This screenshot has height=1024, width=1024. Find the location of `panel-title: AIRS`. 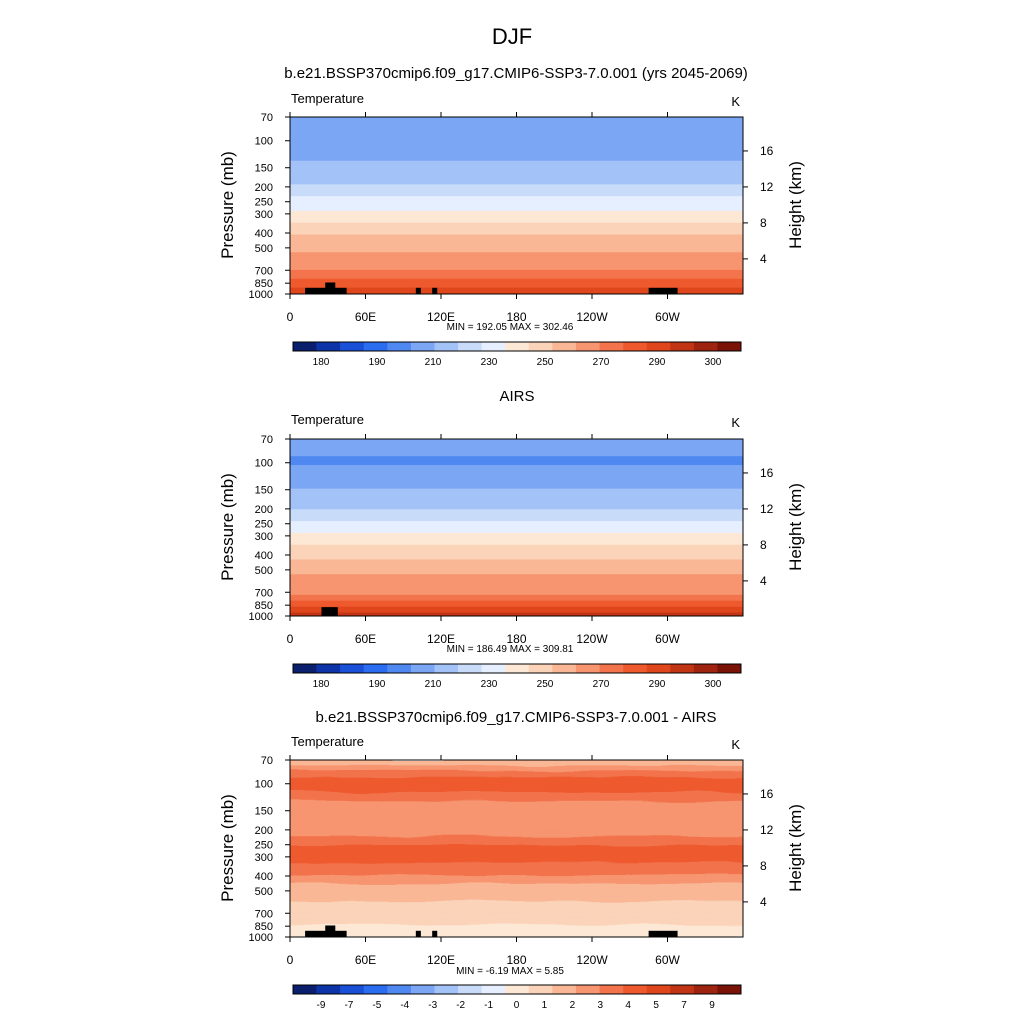

panel-title: AIRS is located at coordinates (516, 396).